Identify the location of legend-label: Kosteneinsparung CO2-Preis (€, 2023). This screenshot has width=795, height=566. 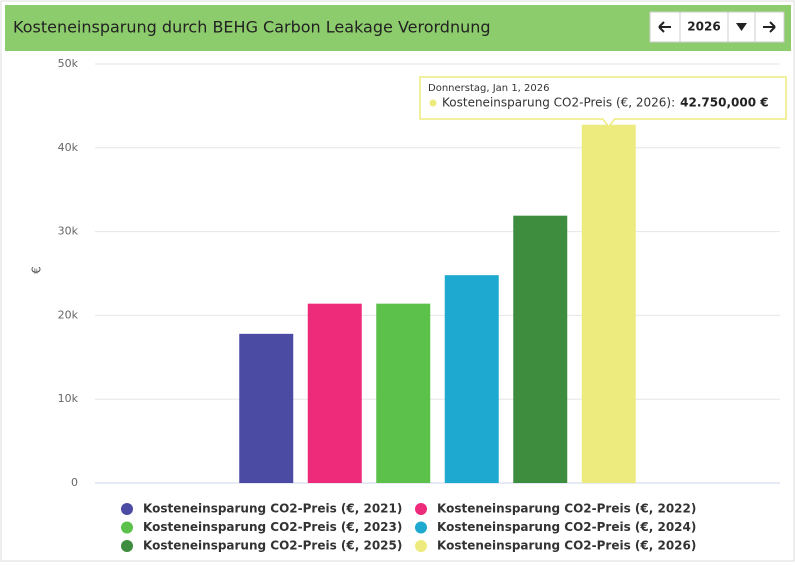
(272, 527).